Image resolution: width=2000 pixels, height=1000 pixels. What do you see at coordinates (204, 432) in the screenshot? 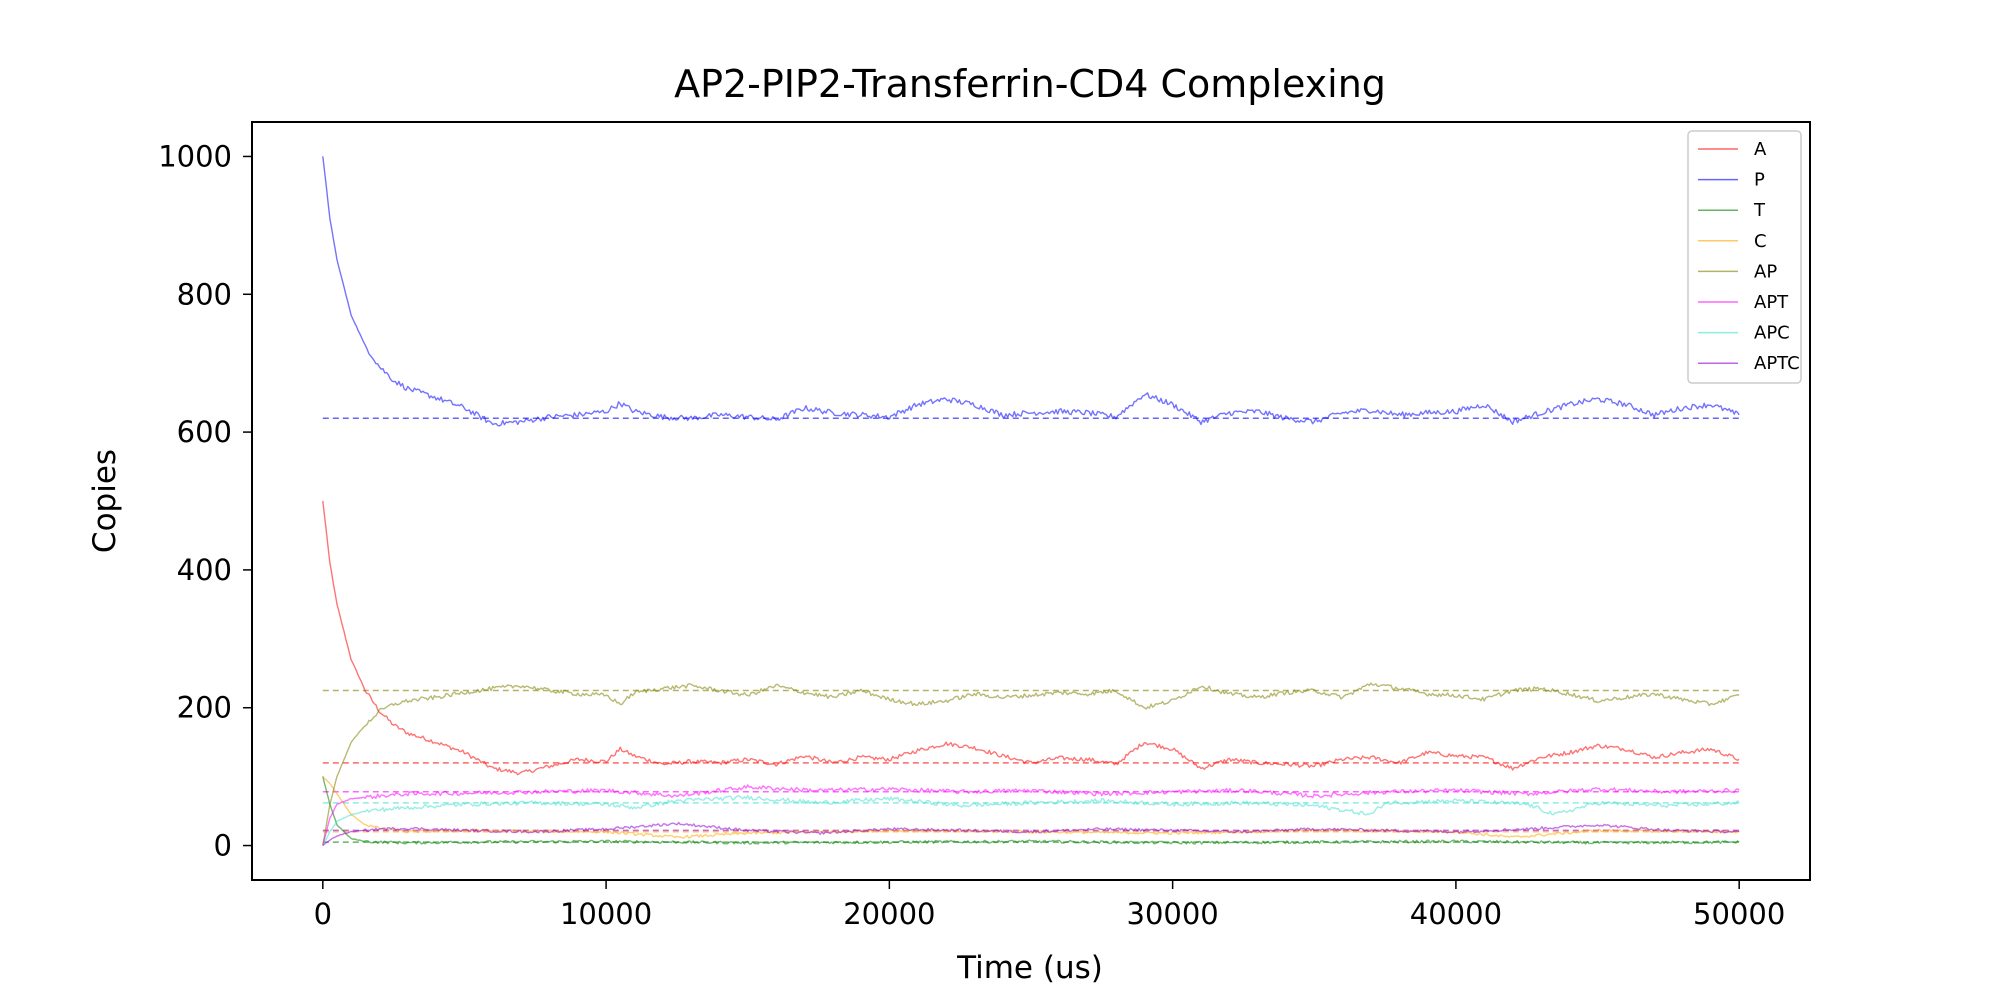
I see `y-tick-label: 600` at bounding box center [204, 432].